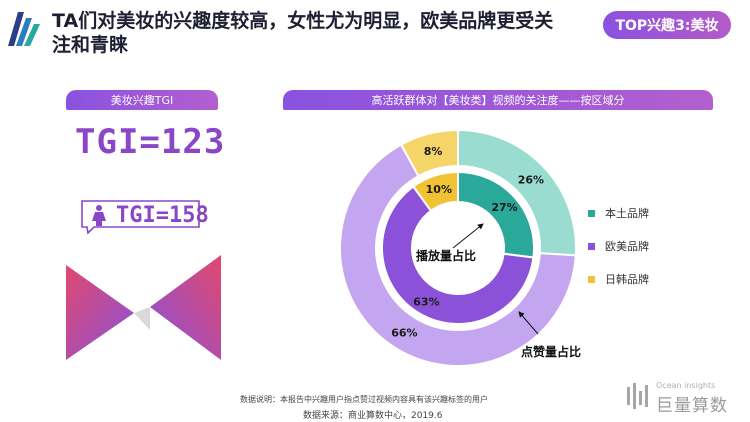 The height and width of the screenshot is (422, 750). I want to click on inner-series-arrow, so click(468, 236).